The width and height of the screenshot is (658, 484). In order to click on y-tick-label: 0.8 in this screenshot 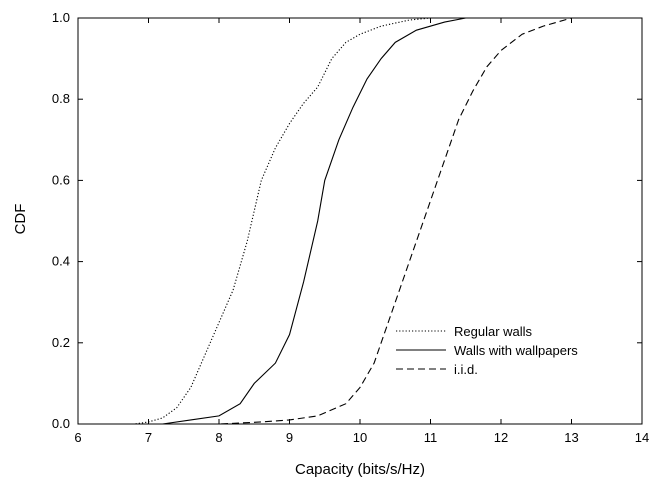, I will do `click(61, 98)`.